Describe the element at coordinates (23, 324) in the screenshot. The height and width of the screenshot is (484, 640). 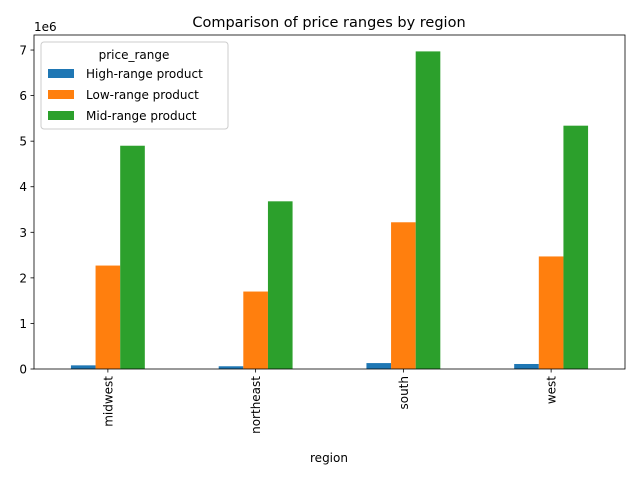
I see `y-tick-label: 1` at that location.